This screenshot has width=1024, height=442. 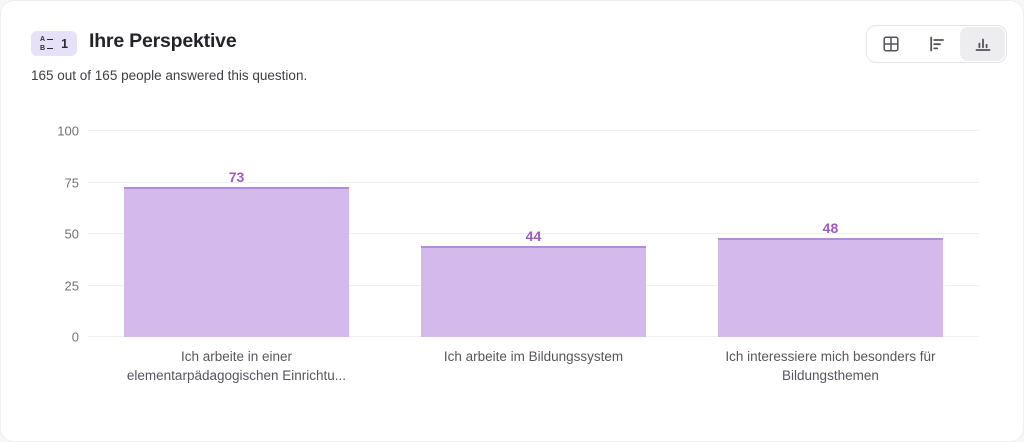 I want to click on x-axis-category-cell: Ich arbeite im Bildungssystem, so click(x=533, y=366).